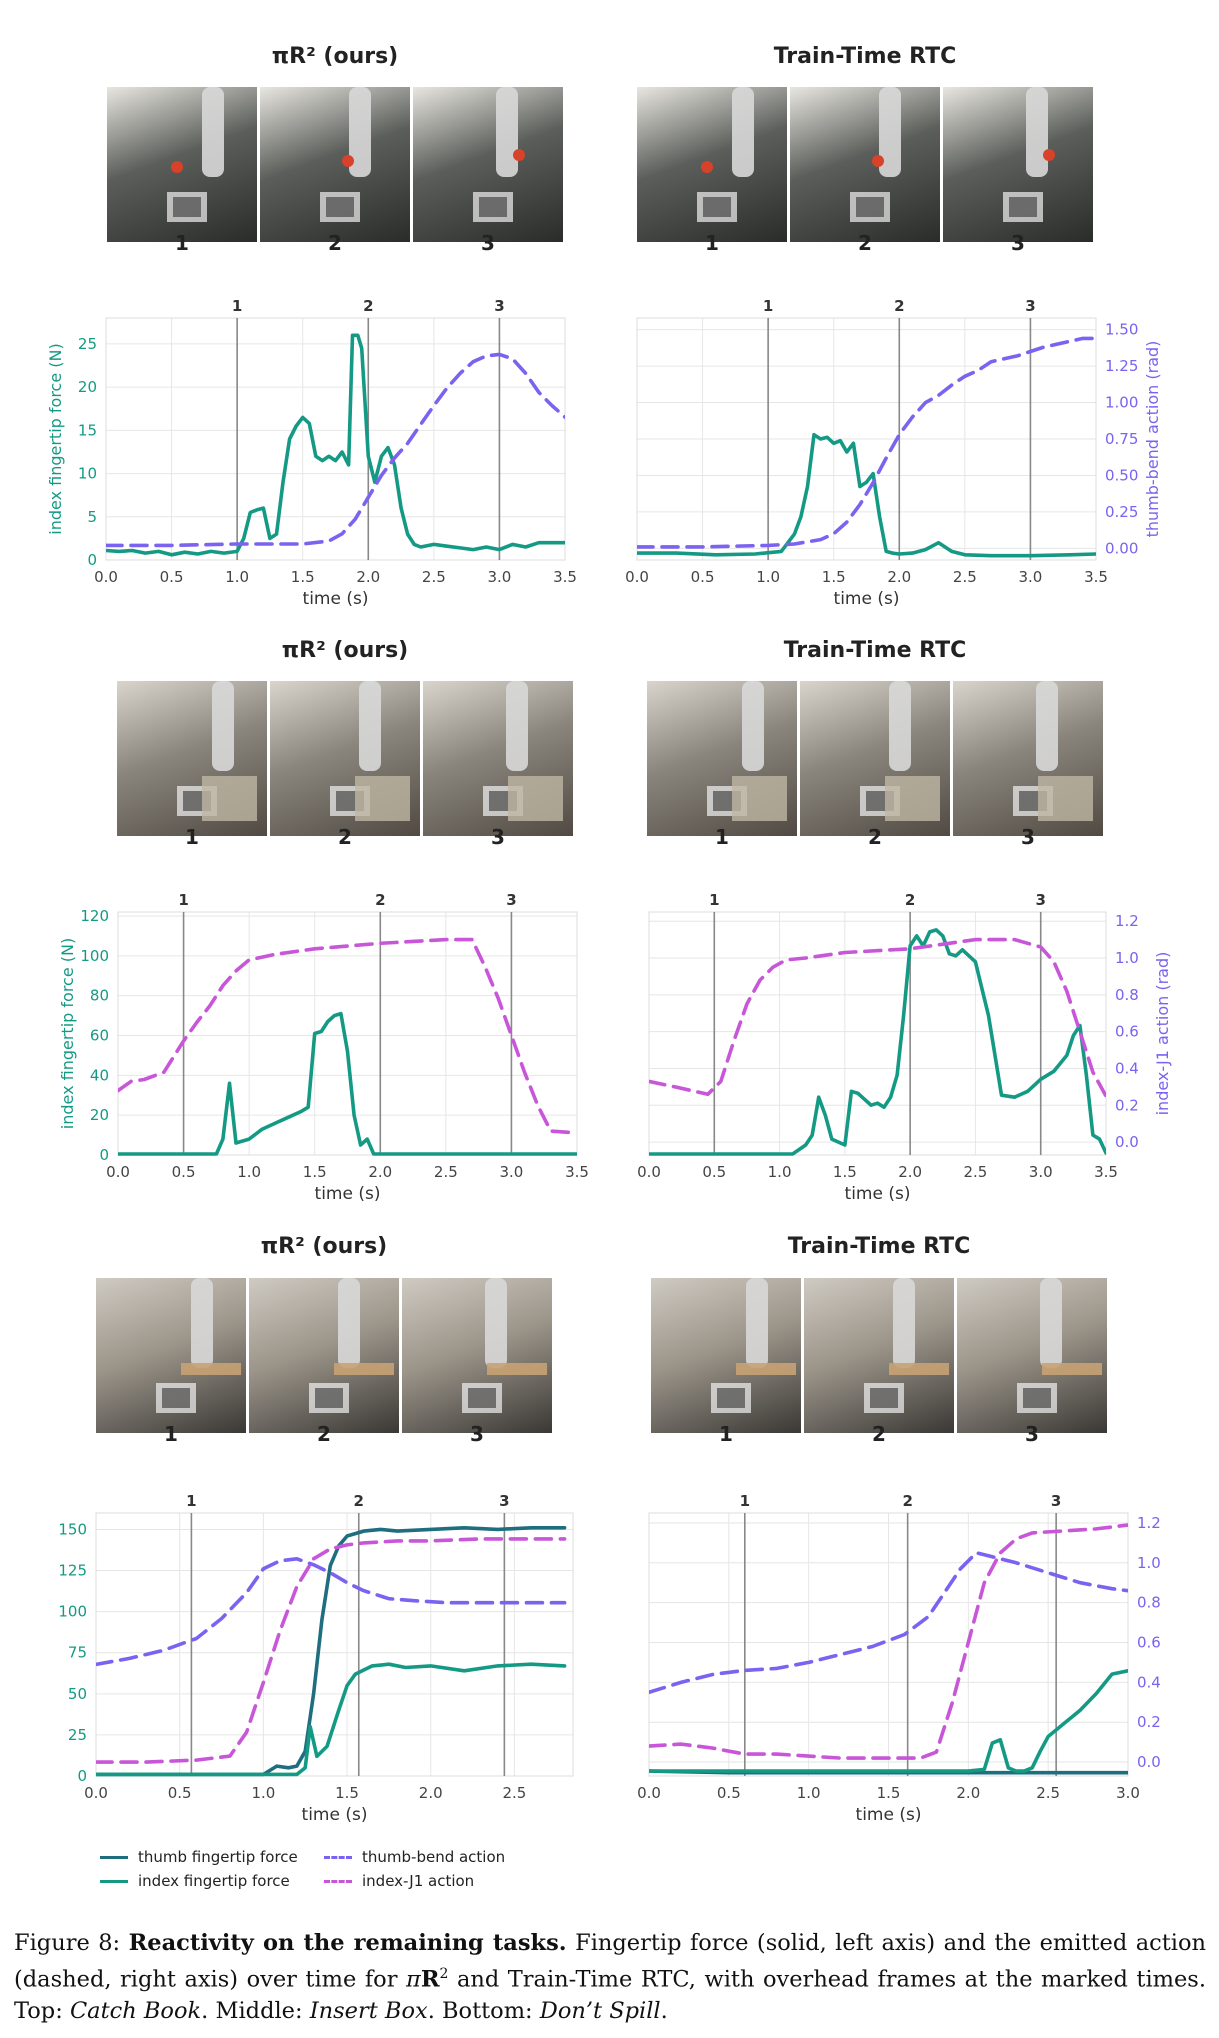  Describe the element at coordinates (1127, 1068) in the screenshot. I see `y2-tick-label: 0.4` at that location.